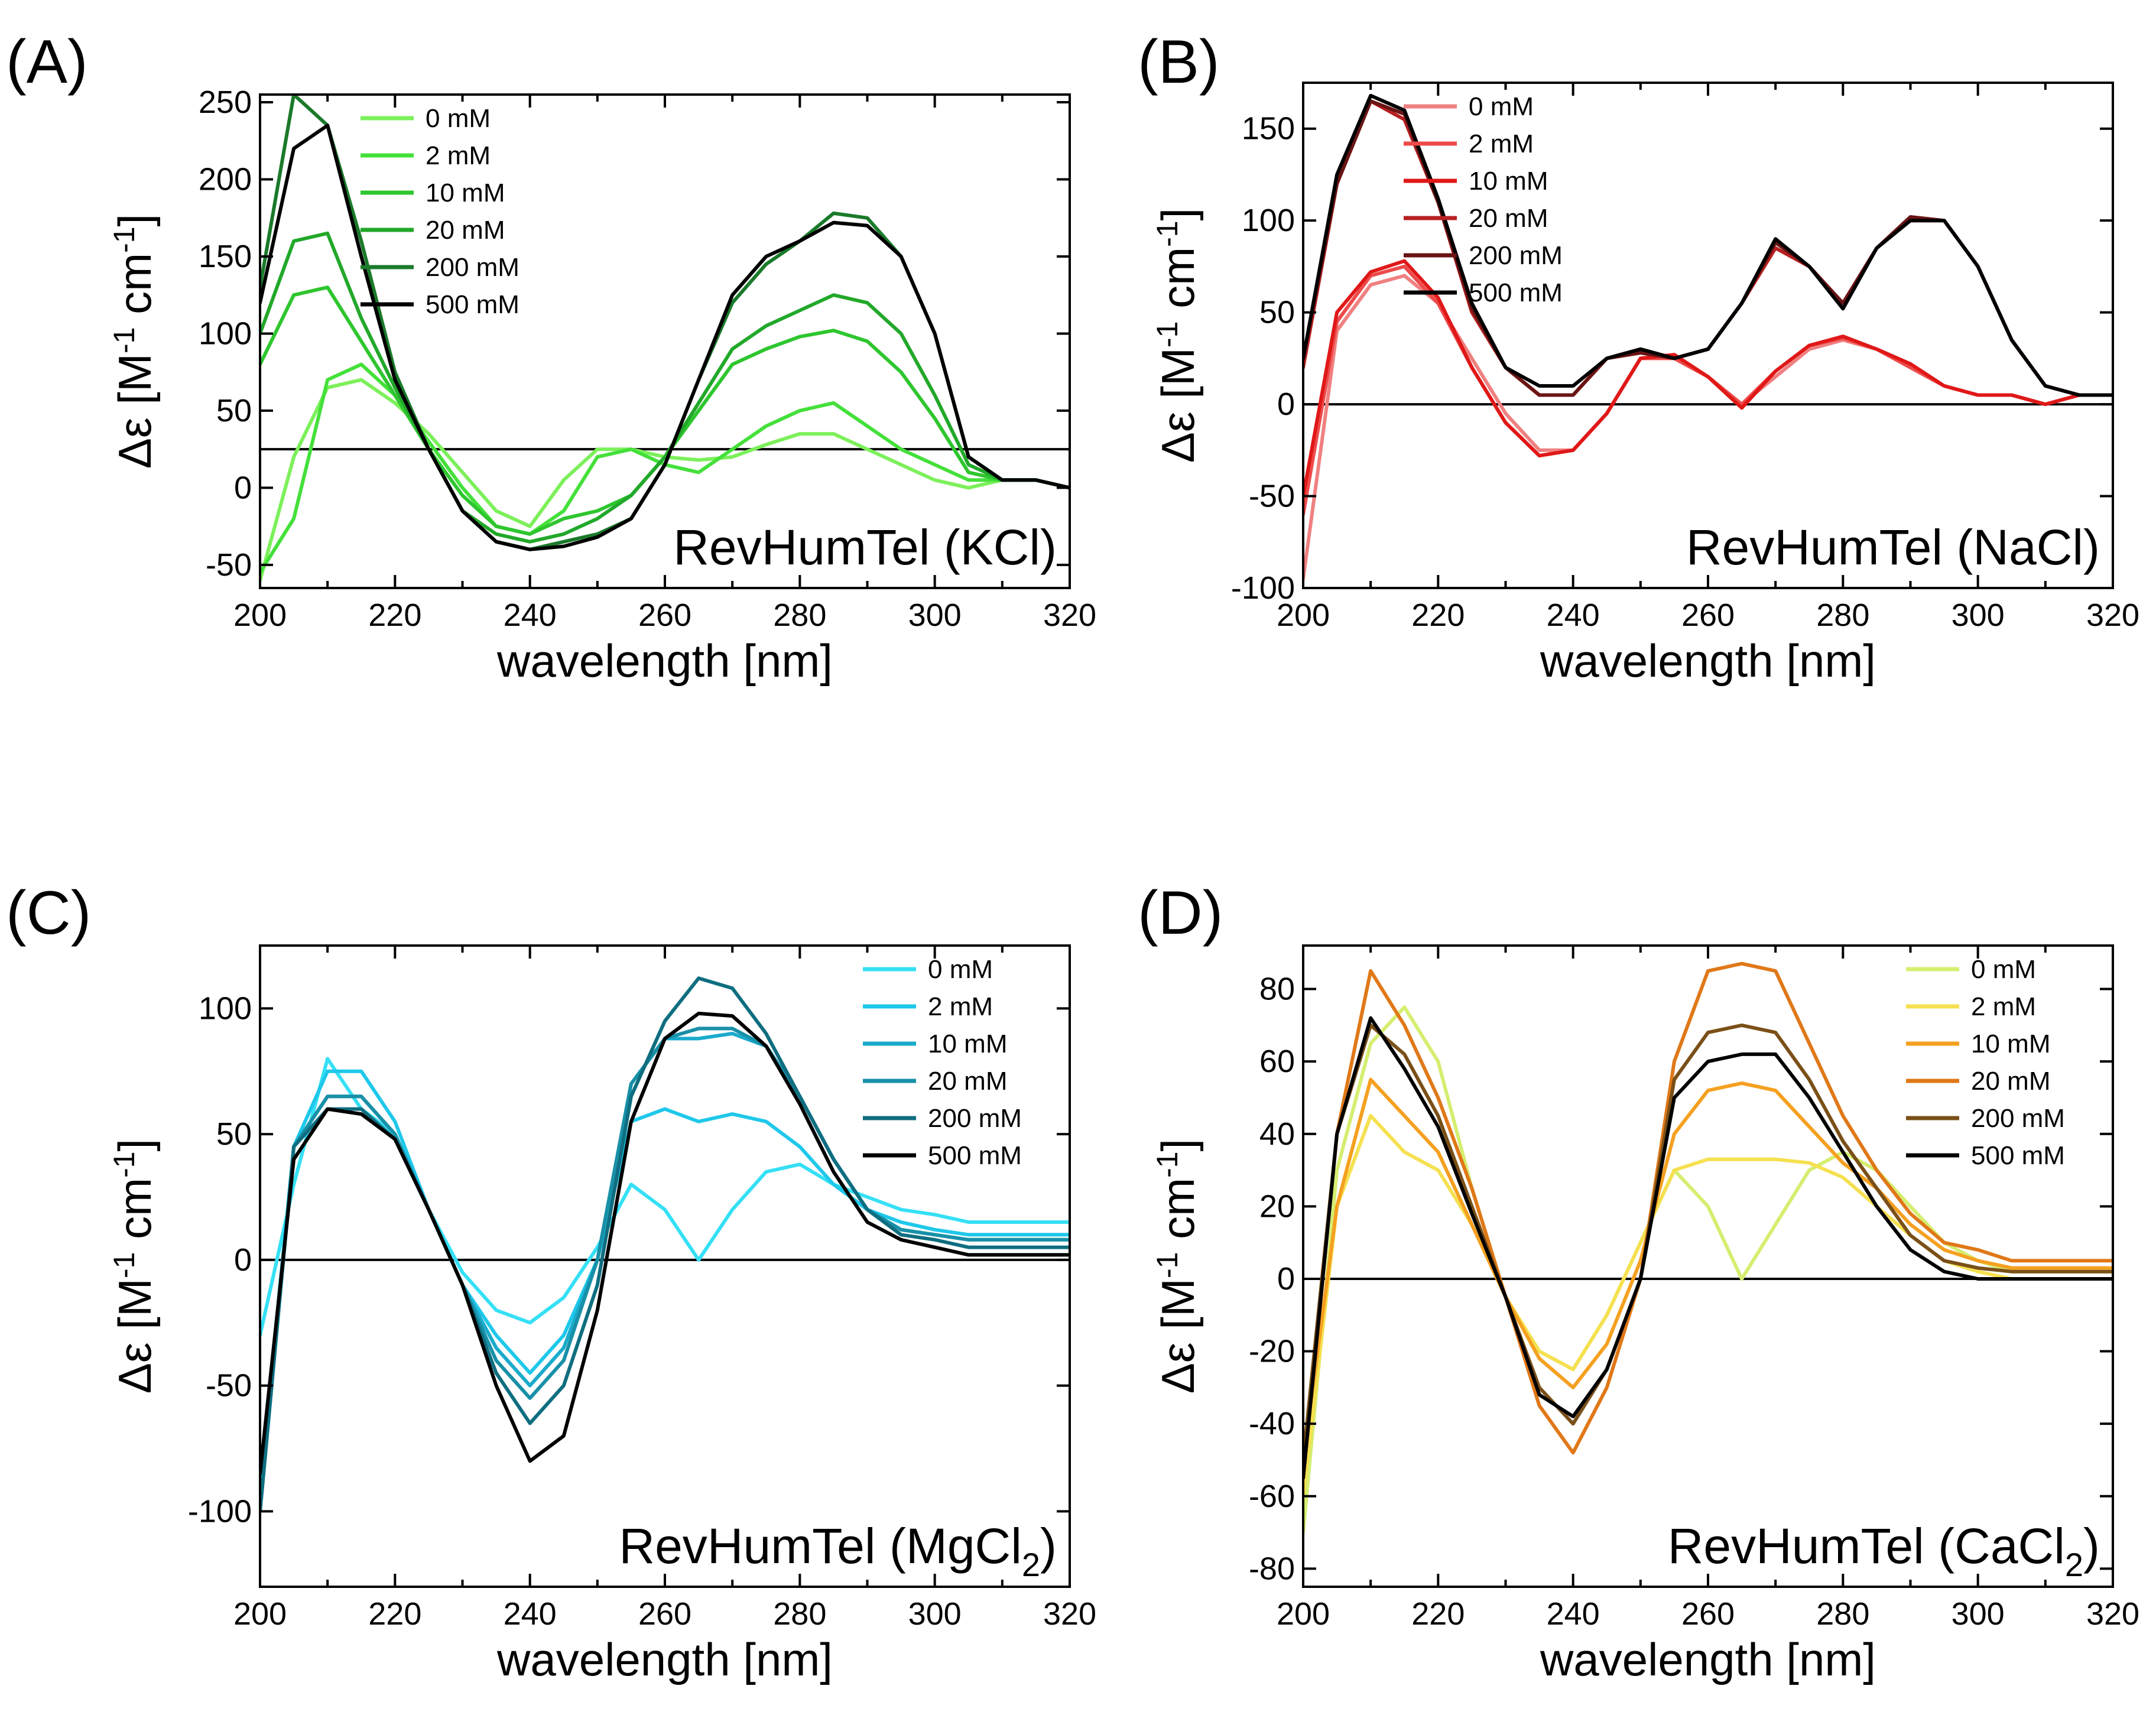 Image resolution: width=2156 pixels, height=1728 pixels. I want to click on series-line-200-mm, so click(1708, 1242).